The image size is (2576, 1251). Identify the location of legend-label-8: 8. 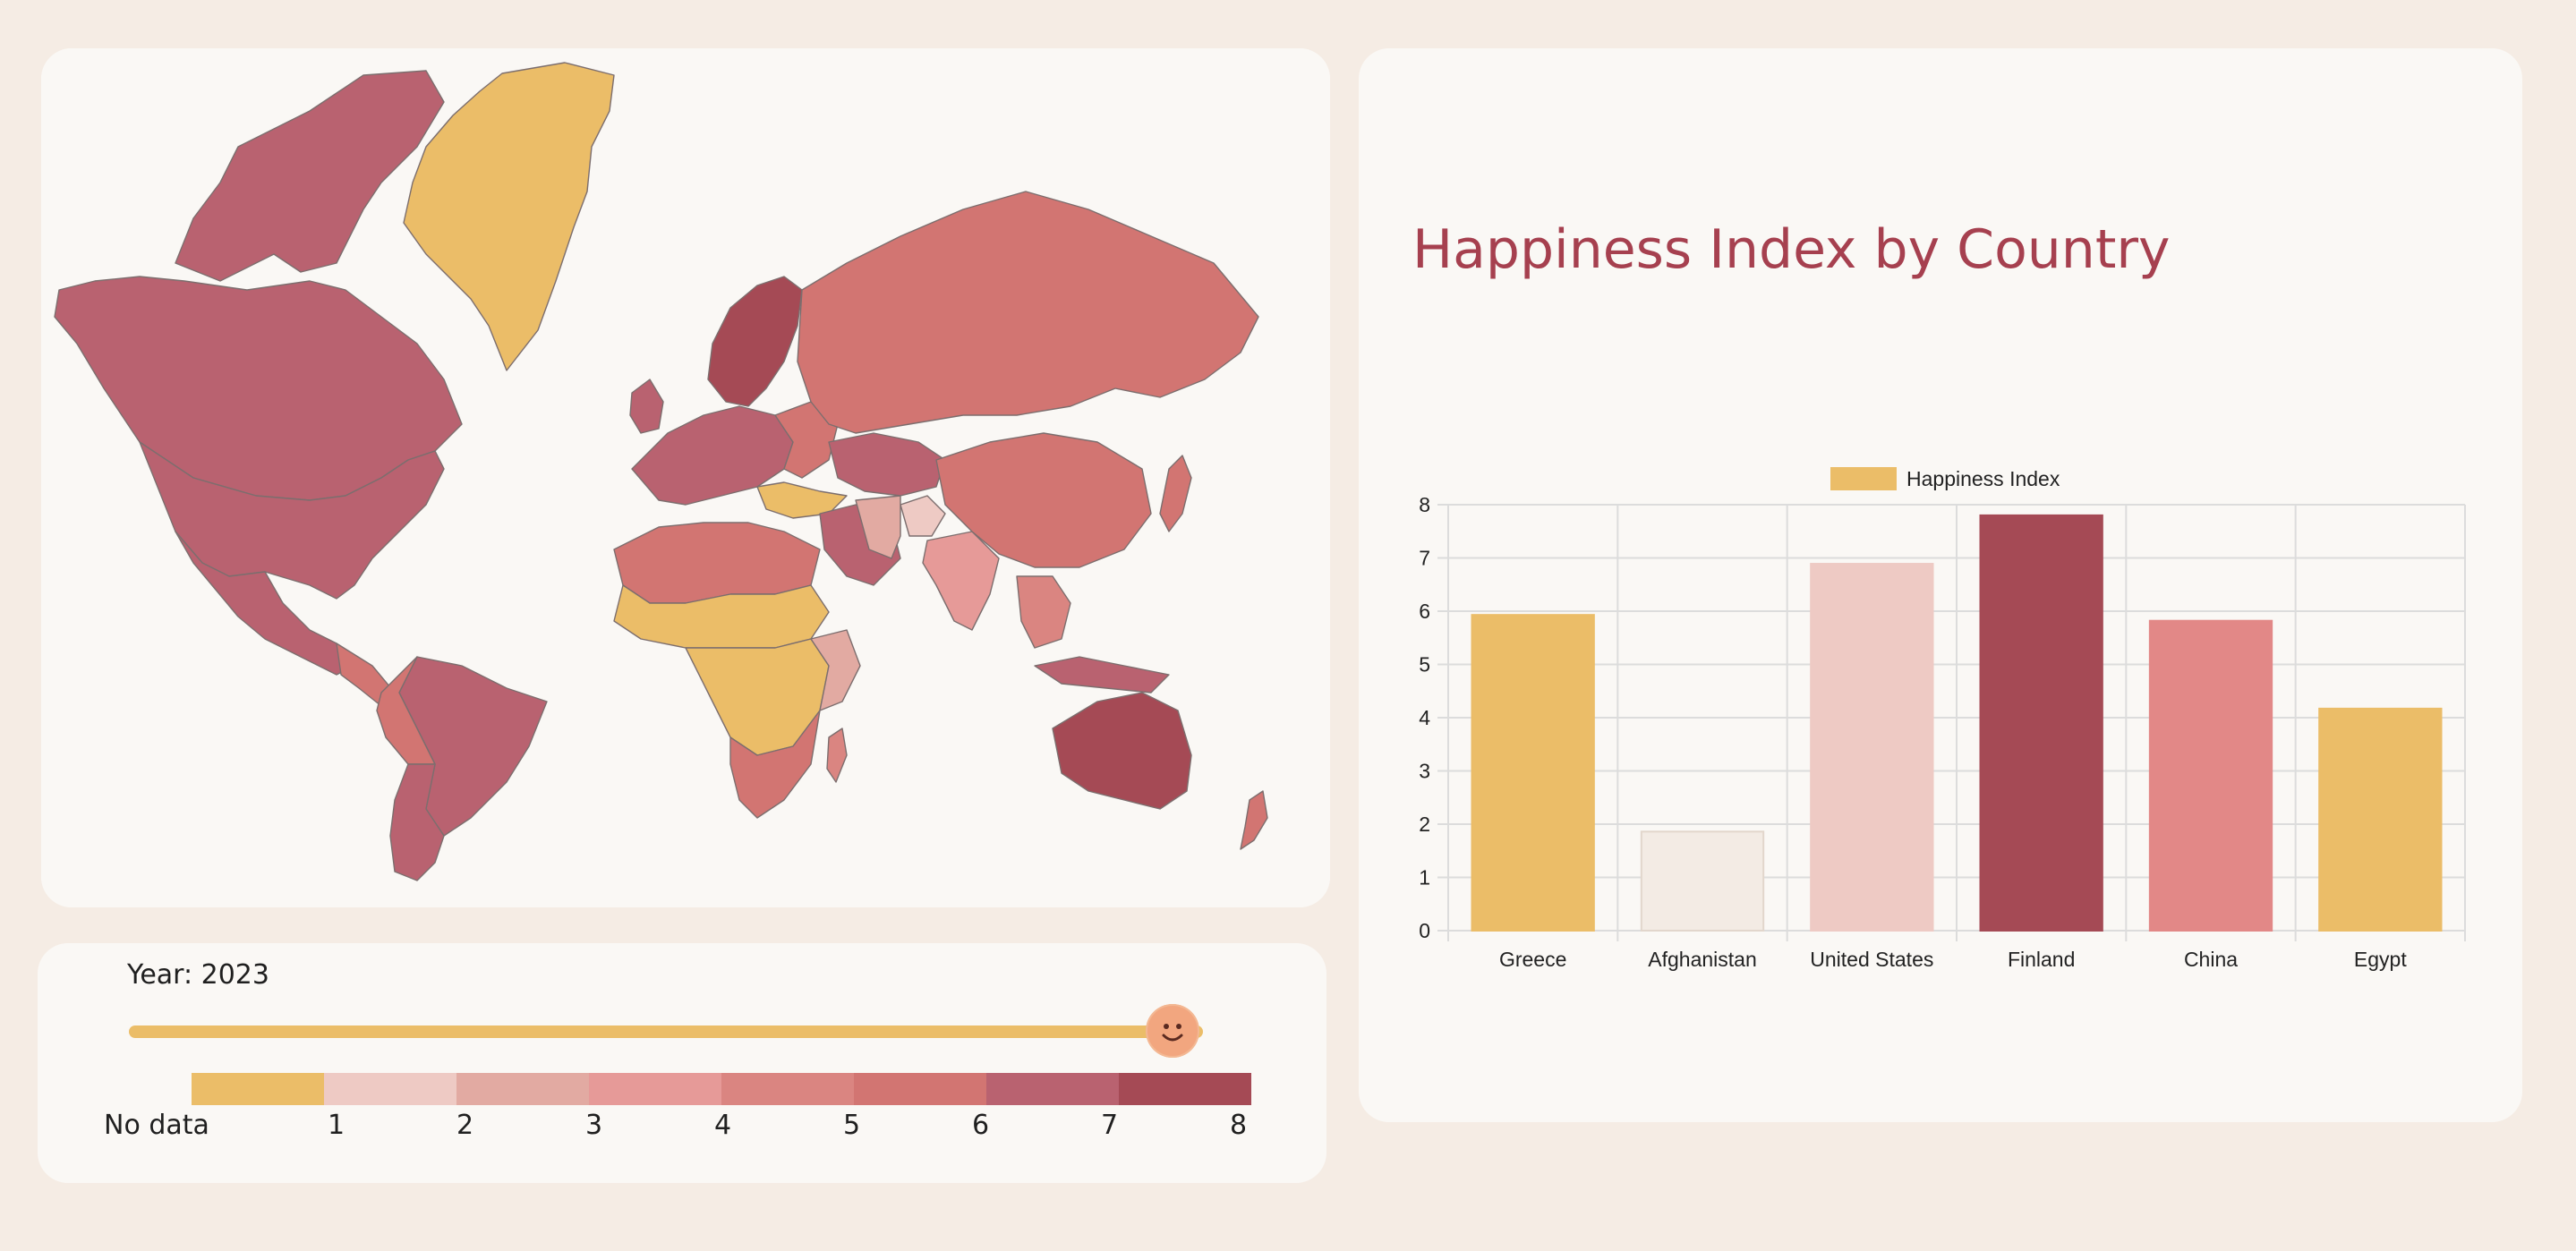
(1239, 1125).